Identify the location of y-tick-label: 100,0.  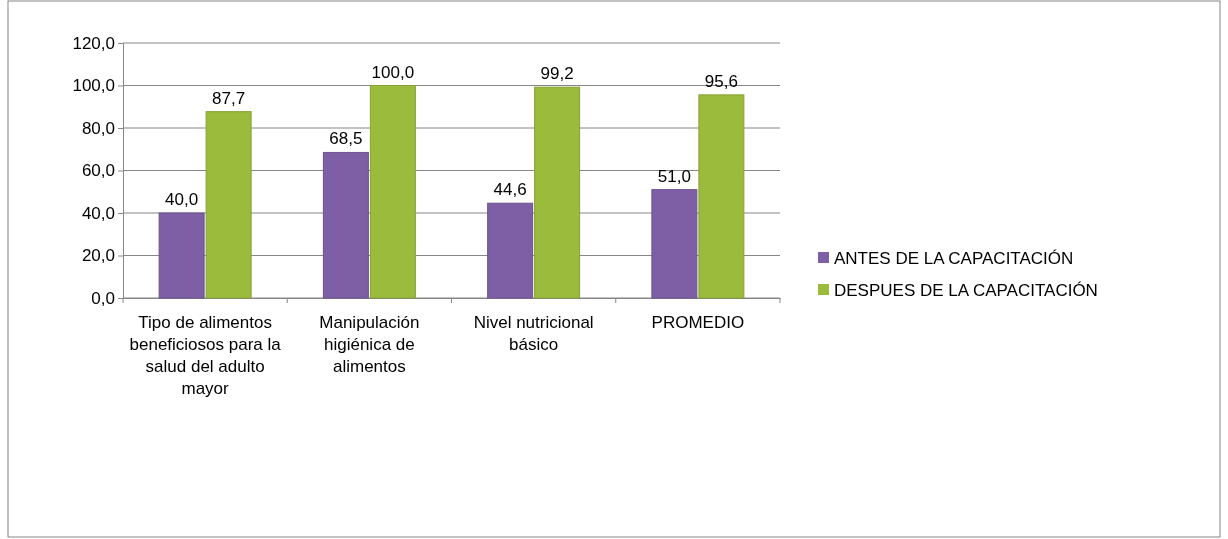
(93, 86).